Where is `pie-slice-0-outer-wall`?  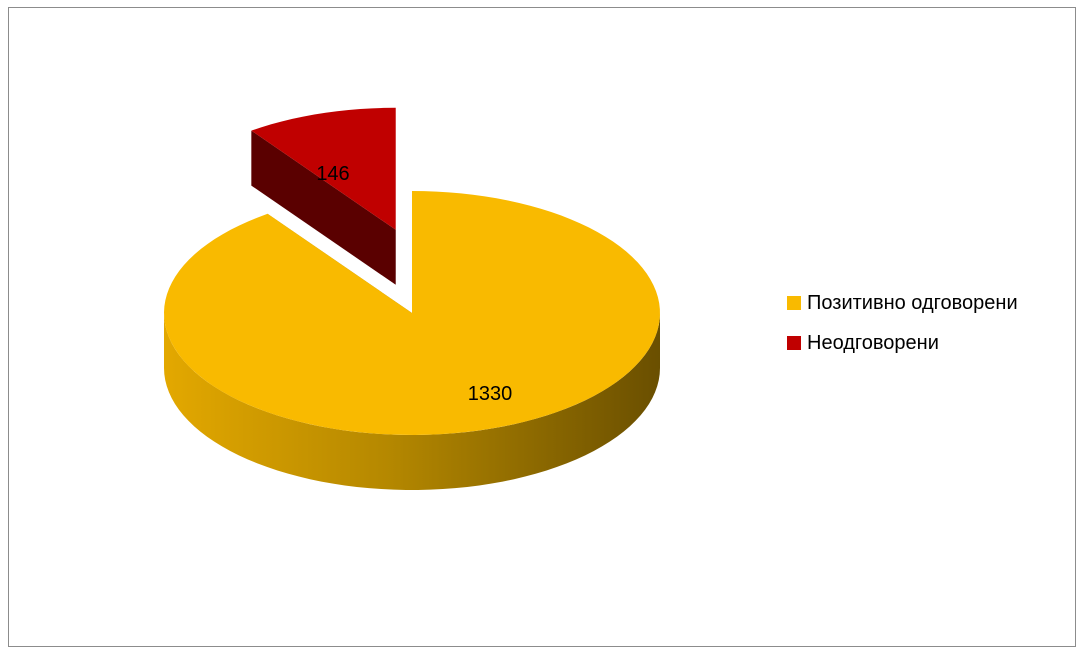 pie-slice-0-outer-wall is located at coordinates (412, 401).